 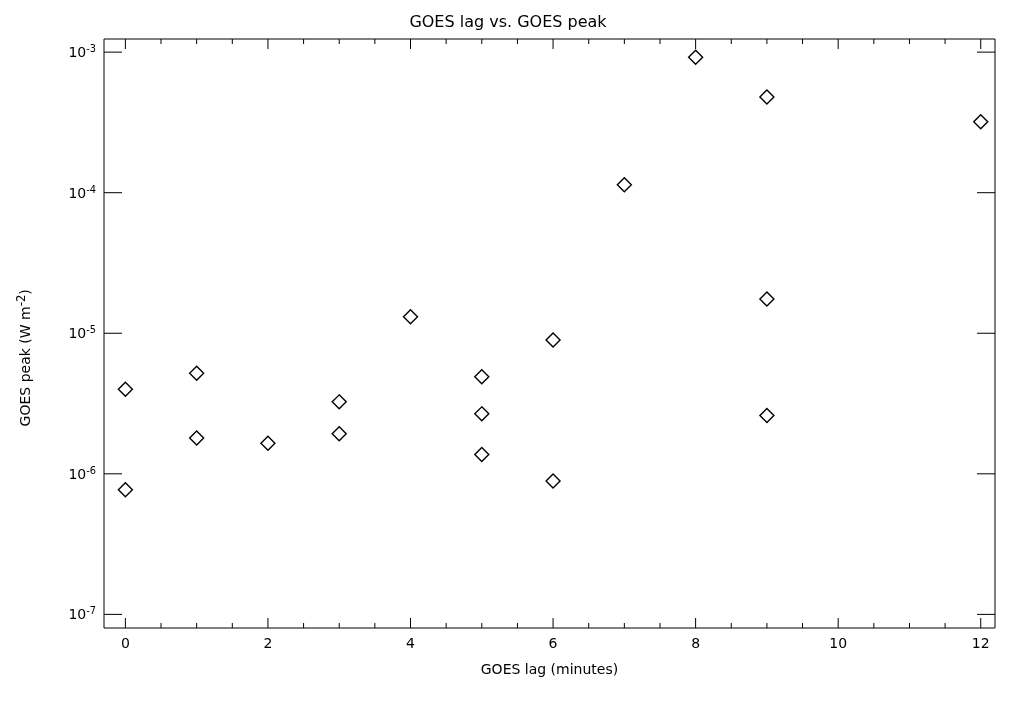 What do you see at coordinates (980, 643) in the screenshot?
I see `x-tick-label: 12` at bounding box center [980, 643].